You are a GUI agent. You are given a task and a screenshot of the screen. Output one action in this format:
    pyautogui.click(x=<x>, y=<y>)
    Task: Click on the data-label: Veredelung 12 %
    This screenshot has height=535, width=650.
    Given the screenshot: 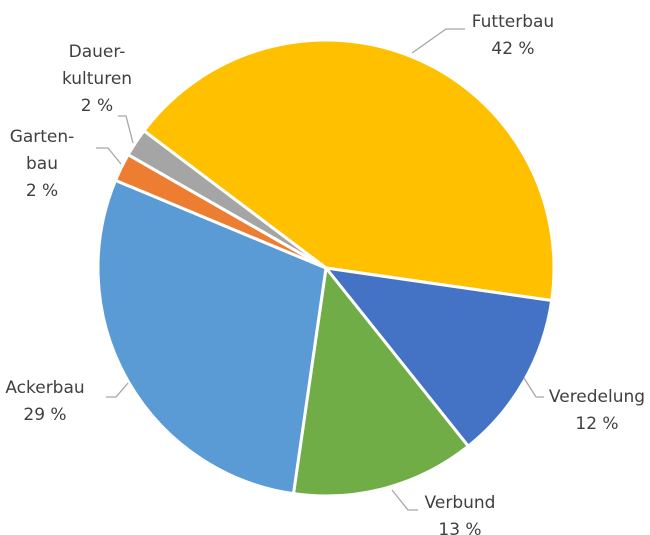 What is the action you would take?
    pyautogui.click(x=597, y=411)
    